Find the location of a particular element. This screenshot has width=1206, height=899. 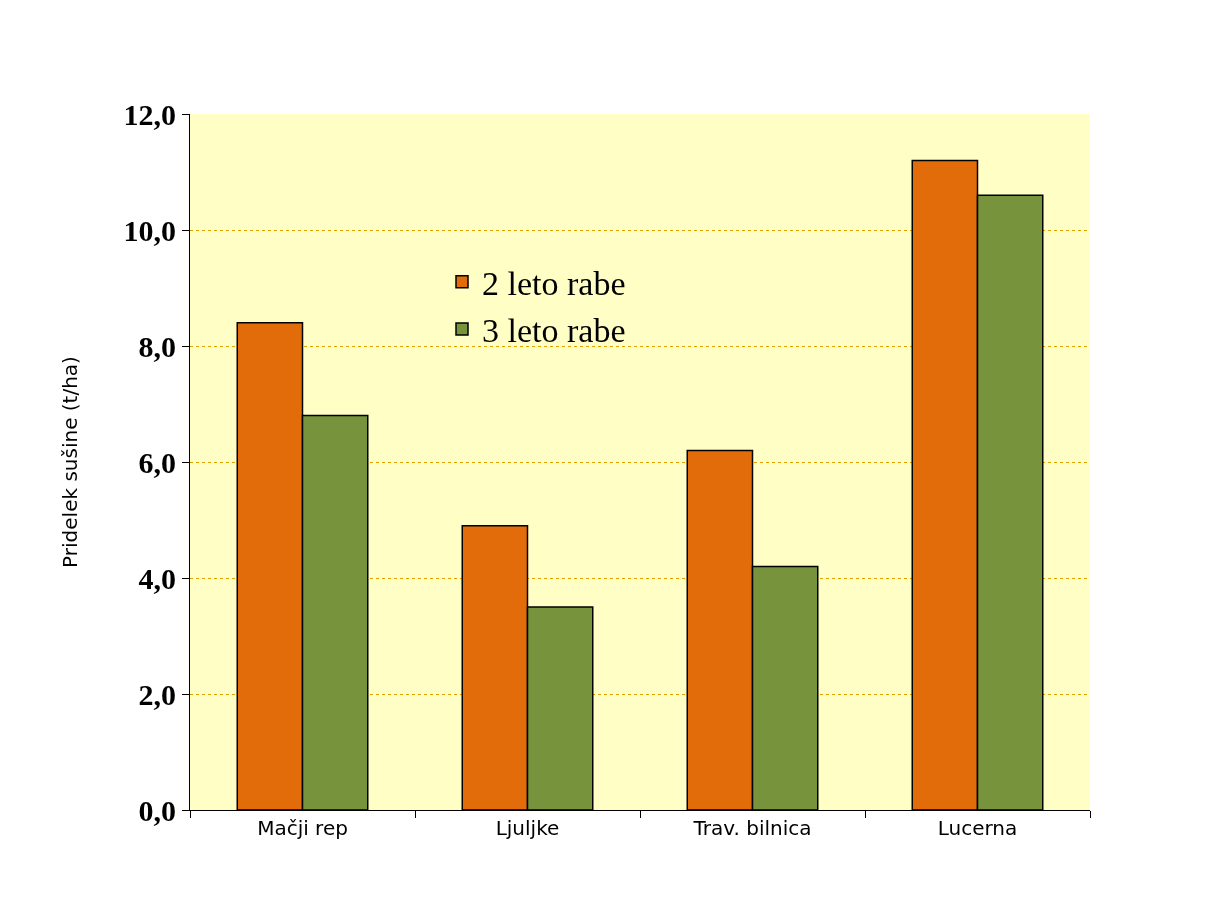

x-tick-label: Trav. bilnica is located at coordinates (752, 828).